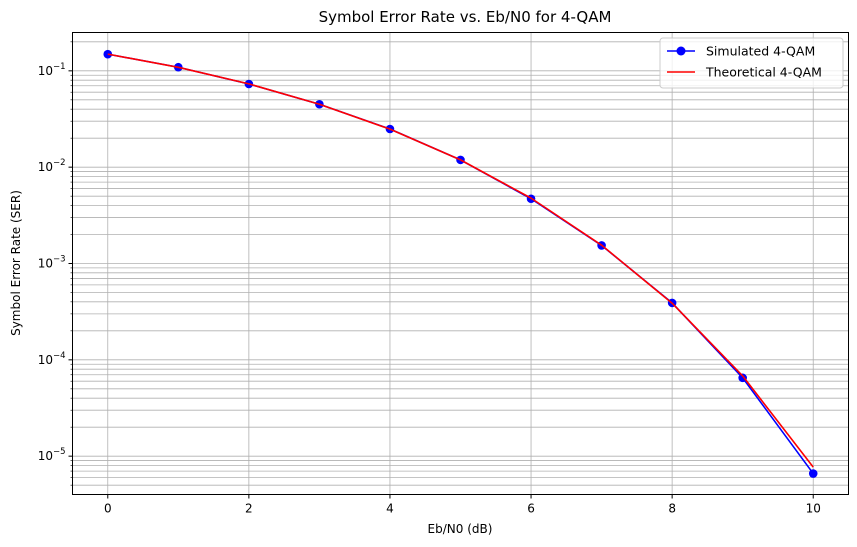 The image size is (857, 547). Describe the element at coordinates (16, 263) in the screenshot. I see `y-axis-label: Symbol Error Rate (SER)` at that location.